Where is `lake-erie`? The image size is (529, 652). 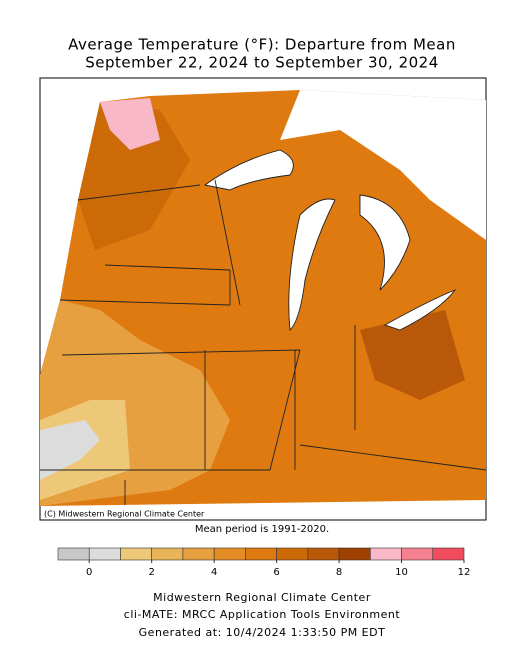
lake-erie is located at coordinates (420, 309).